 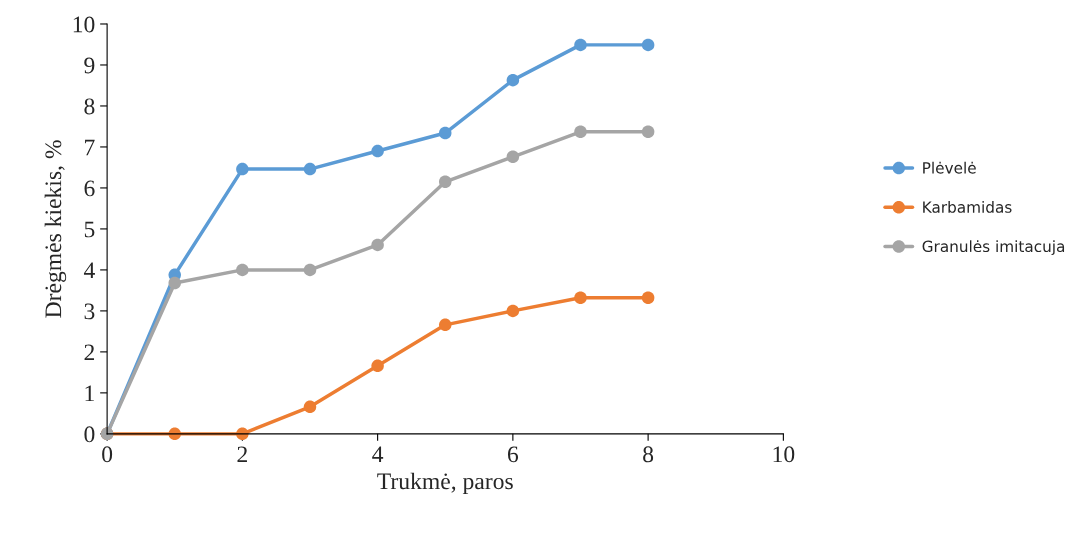 What do you see at coordinates (89, 65) in the screenshot?
I see `y-tick-label: 9` at bounding box center [89, 65].